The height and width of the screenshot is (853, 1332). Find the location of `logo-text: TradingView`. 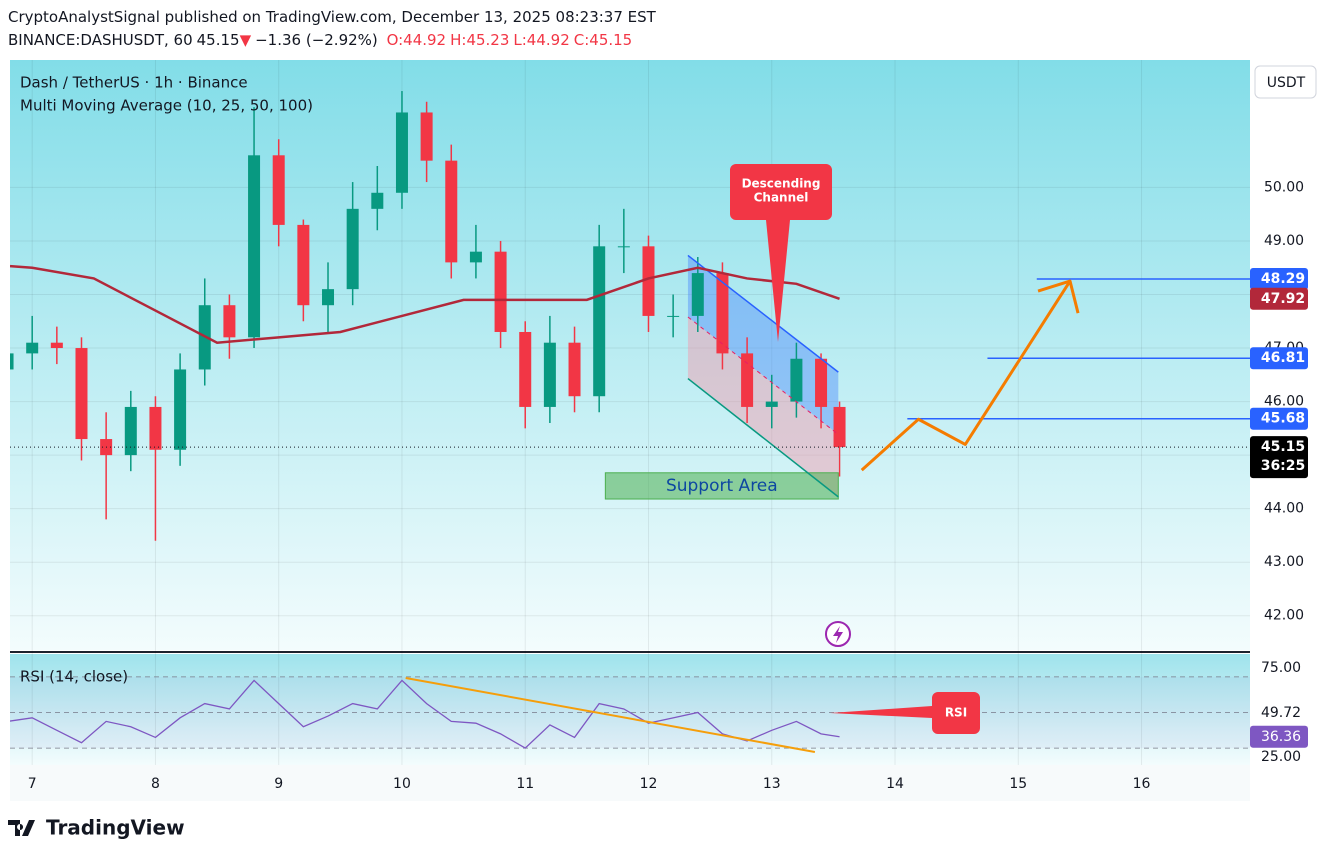

logo-text: TradingView is located at coordinates (115, 828).